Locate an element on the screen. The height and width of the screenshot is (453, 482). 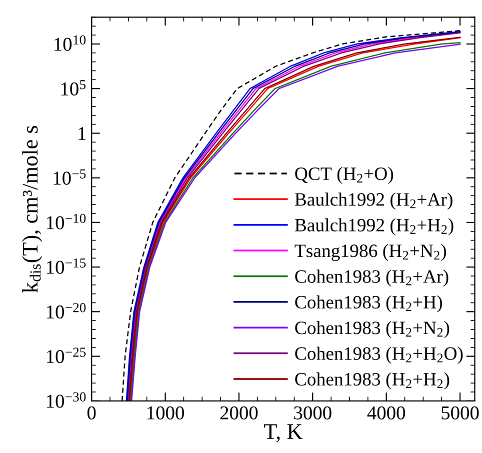
y-tick-label: 10$^{−5}$ is located at coordinates (70, 177).